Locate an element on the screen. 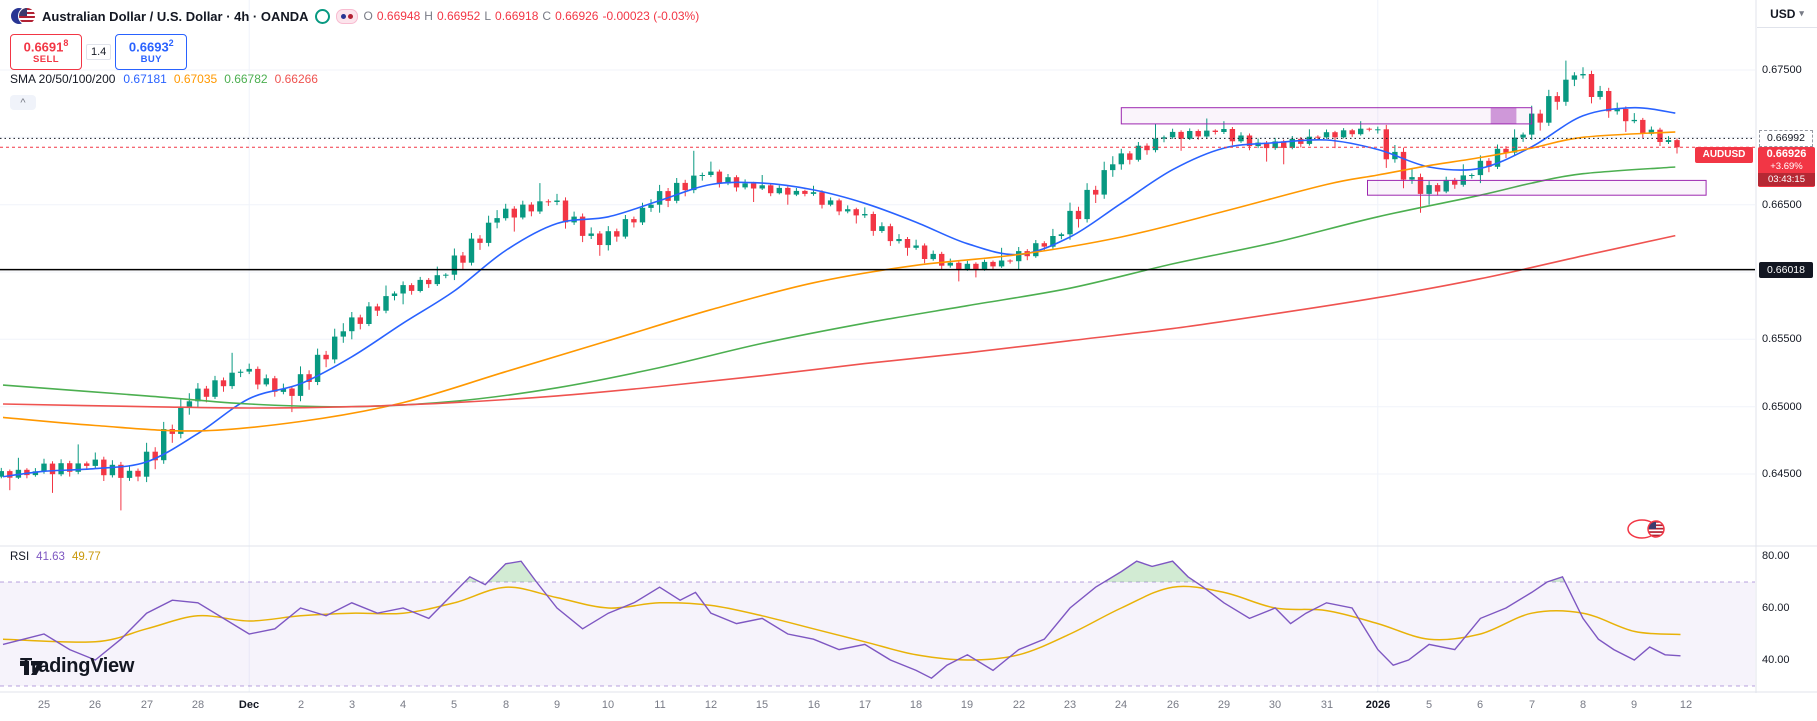 The height and width of the screenshot is (721, 1817). currency-pair-logo is located at coordinates (23, 16).